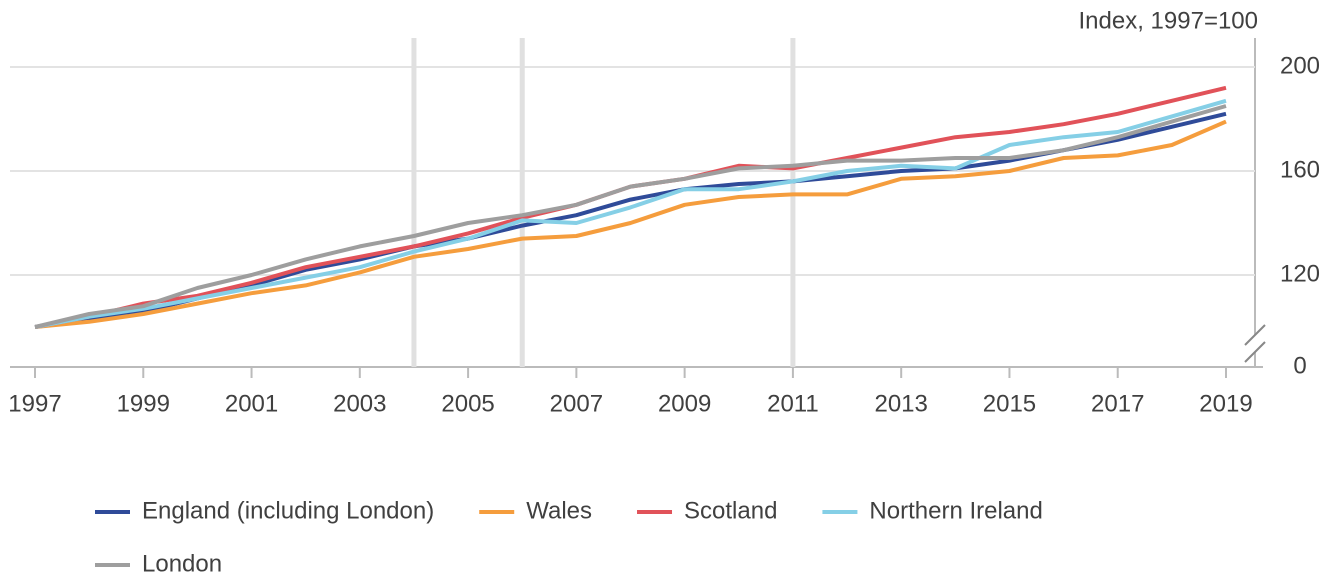  Describe the element at coordinates (559, 510) in the screenshot. I see `legend-label: Wales` at that location.